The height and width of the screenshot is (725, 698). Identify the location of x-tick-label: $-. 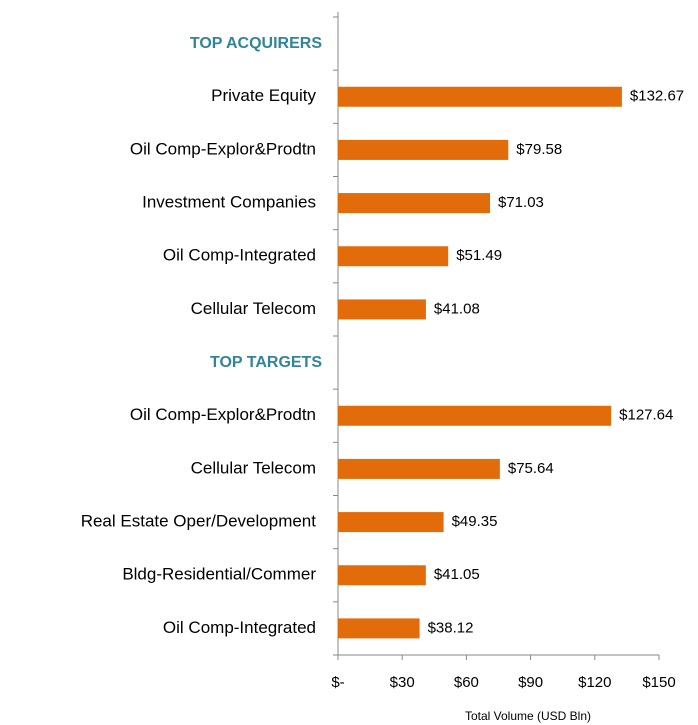
(337, 682).